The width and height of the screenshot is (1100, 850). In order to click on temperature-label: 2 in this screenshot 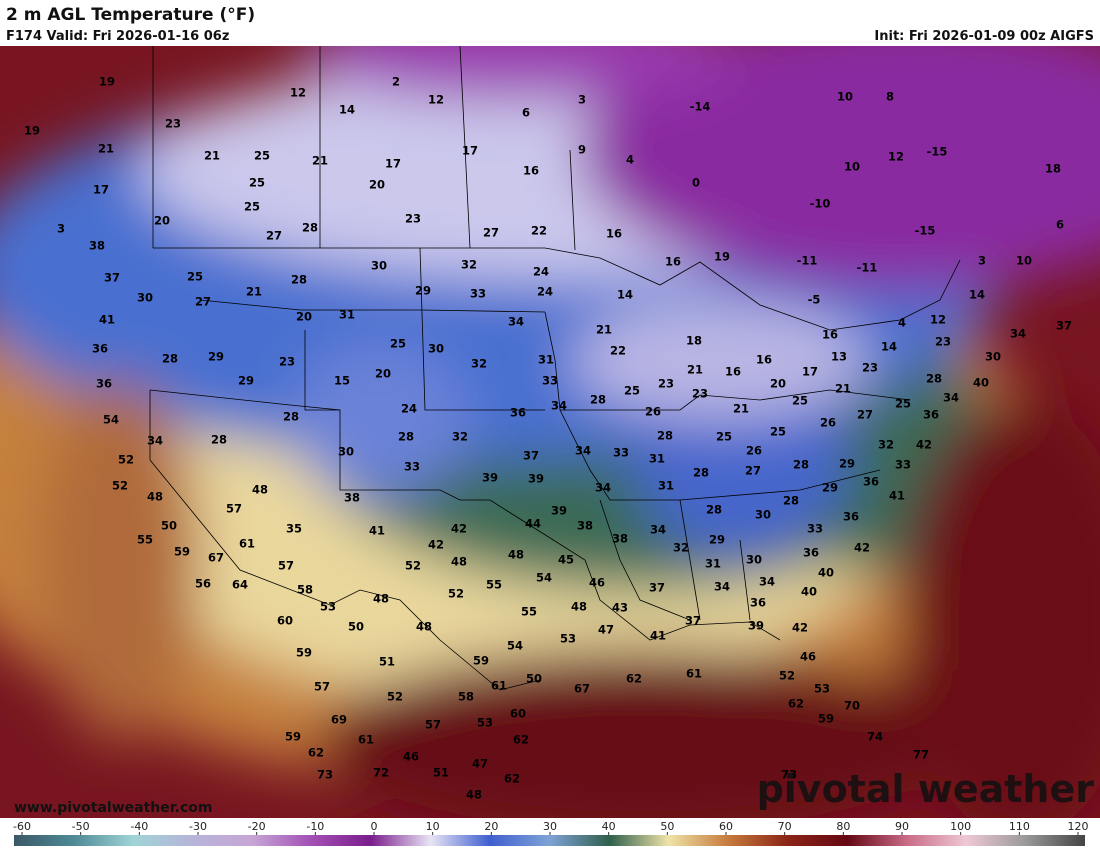, I will do `click(396, 82)`.